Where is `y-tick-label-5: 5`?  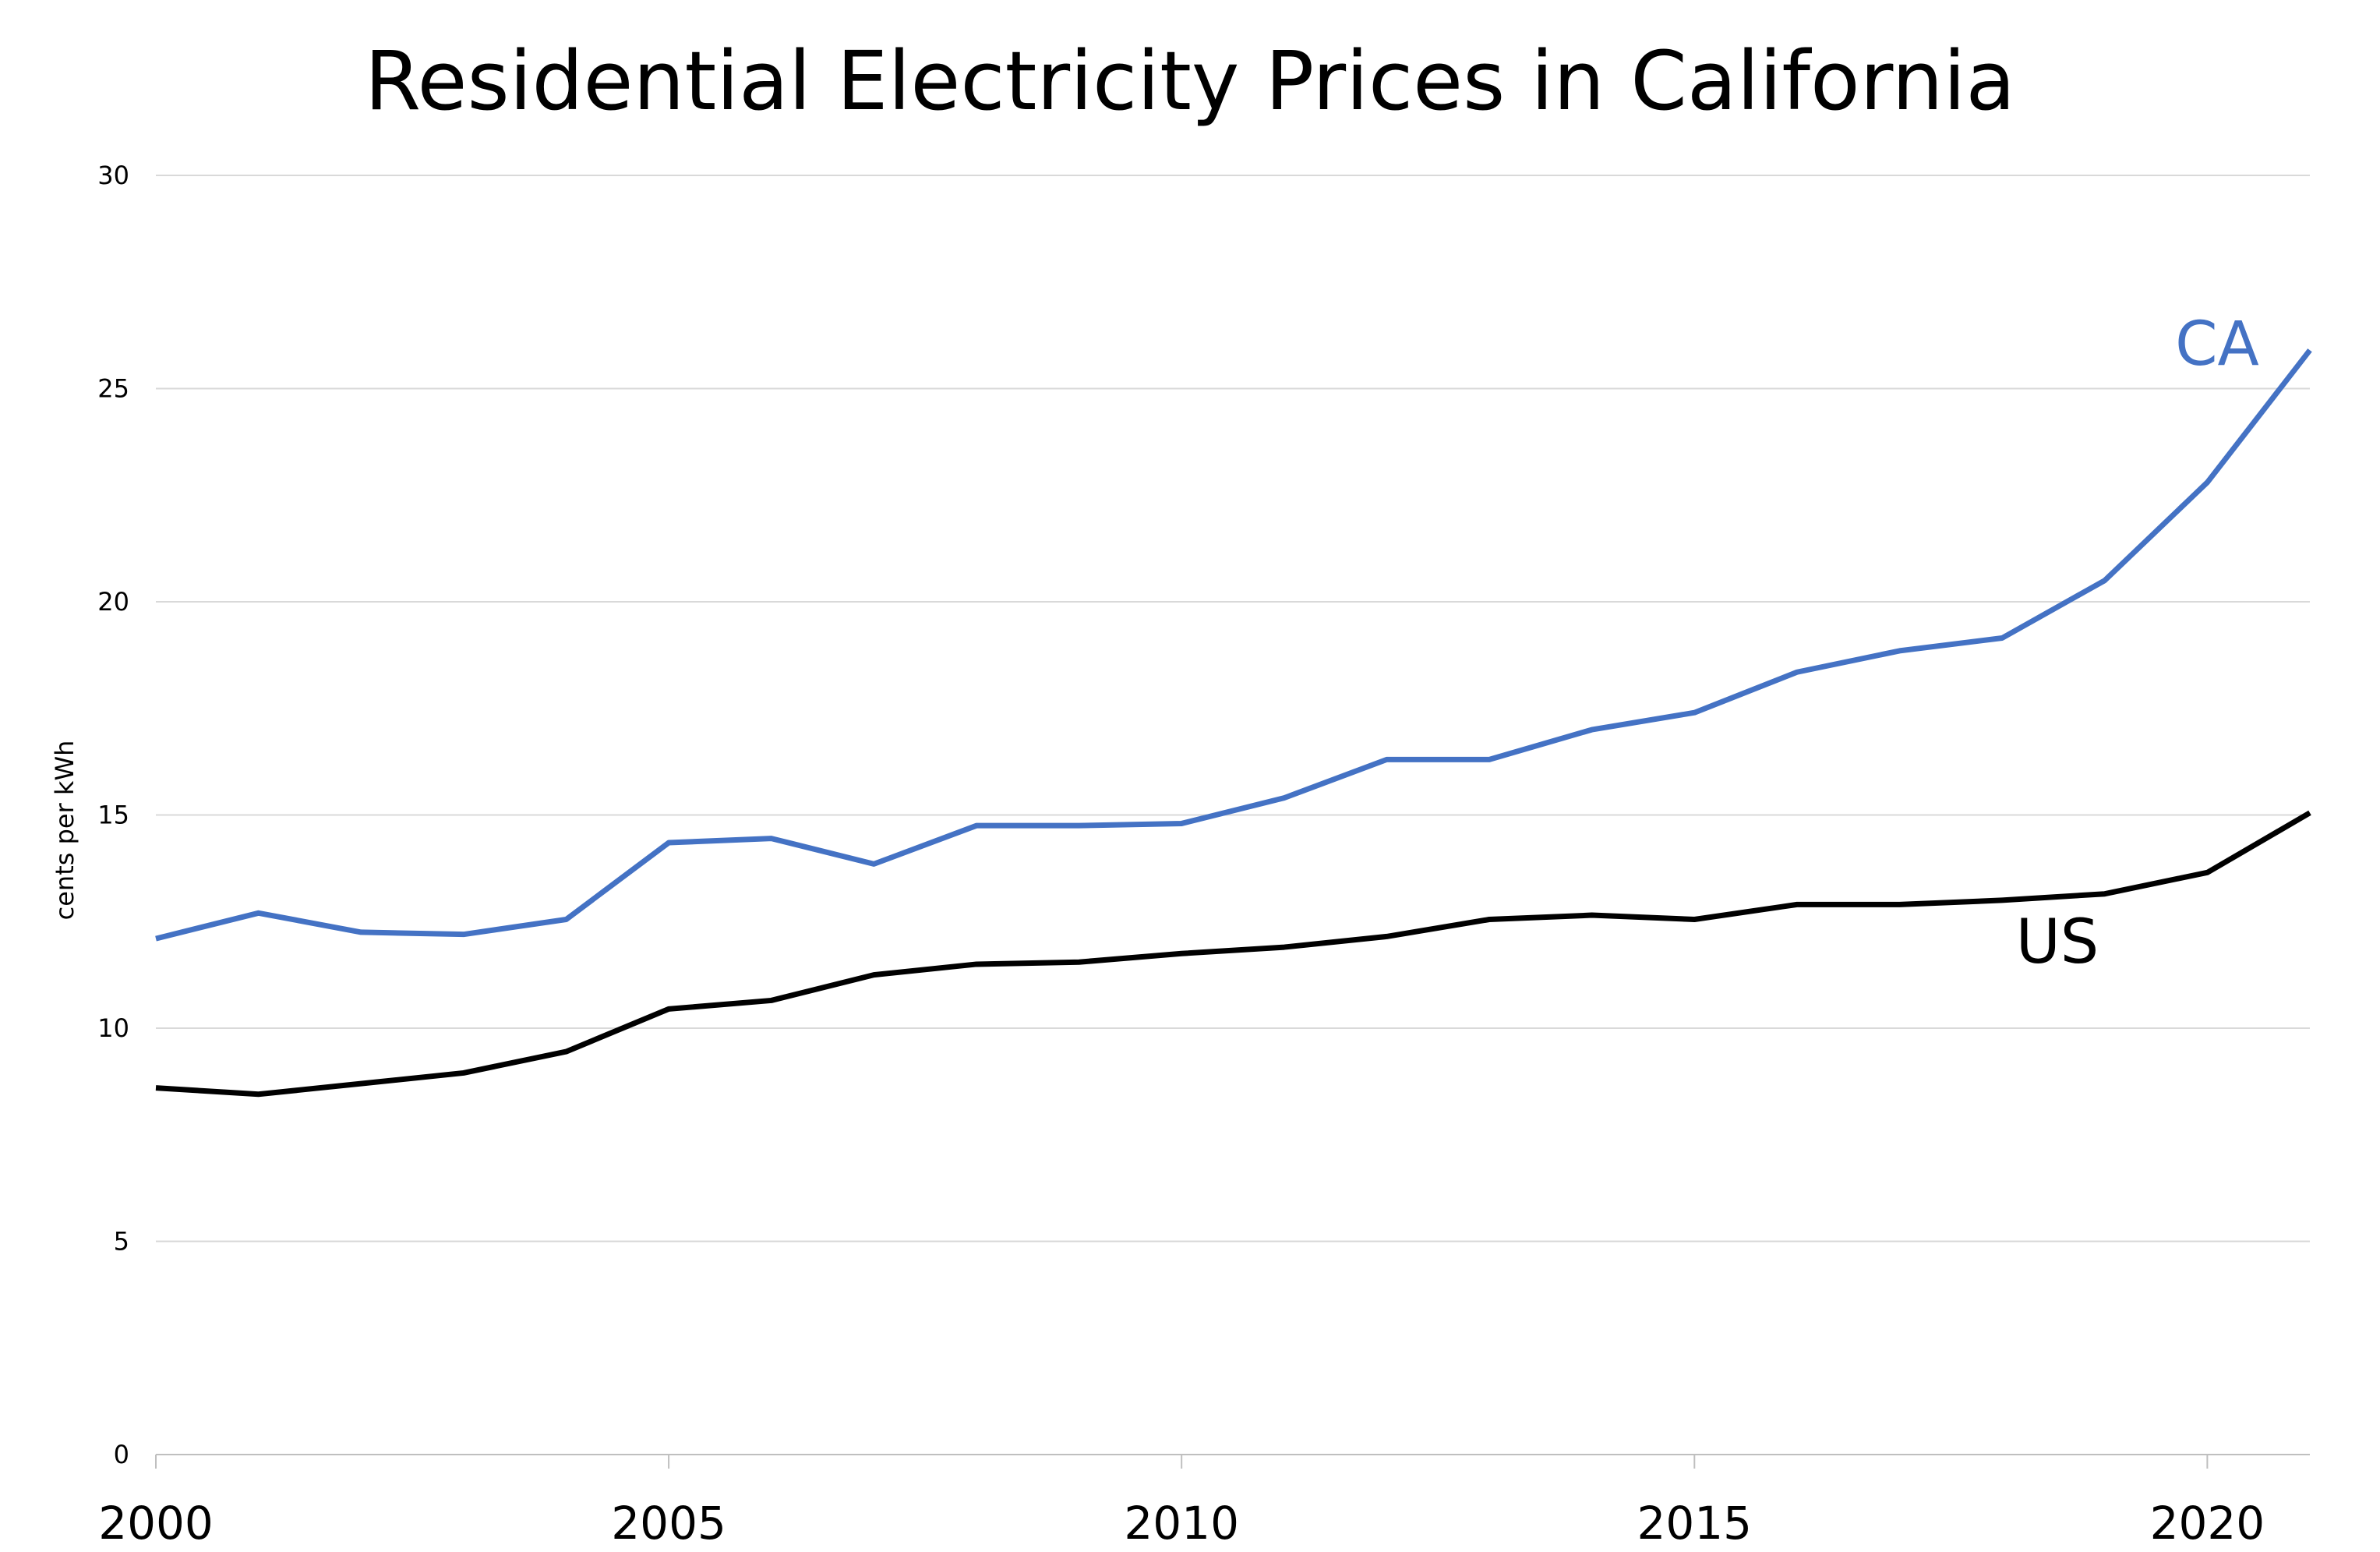
y-tick-label-5: 5 is located at coordinates (122, 1242).